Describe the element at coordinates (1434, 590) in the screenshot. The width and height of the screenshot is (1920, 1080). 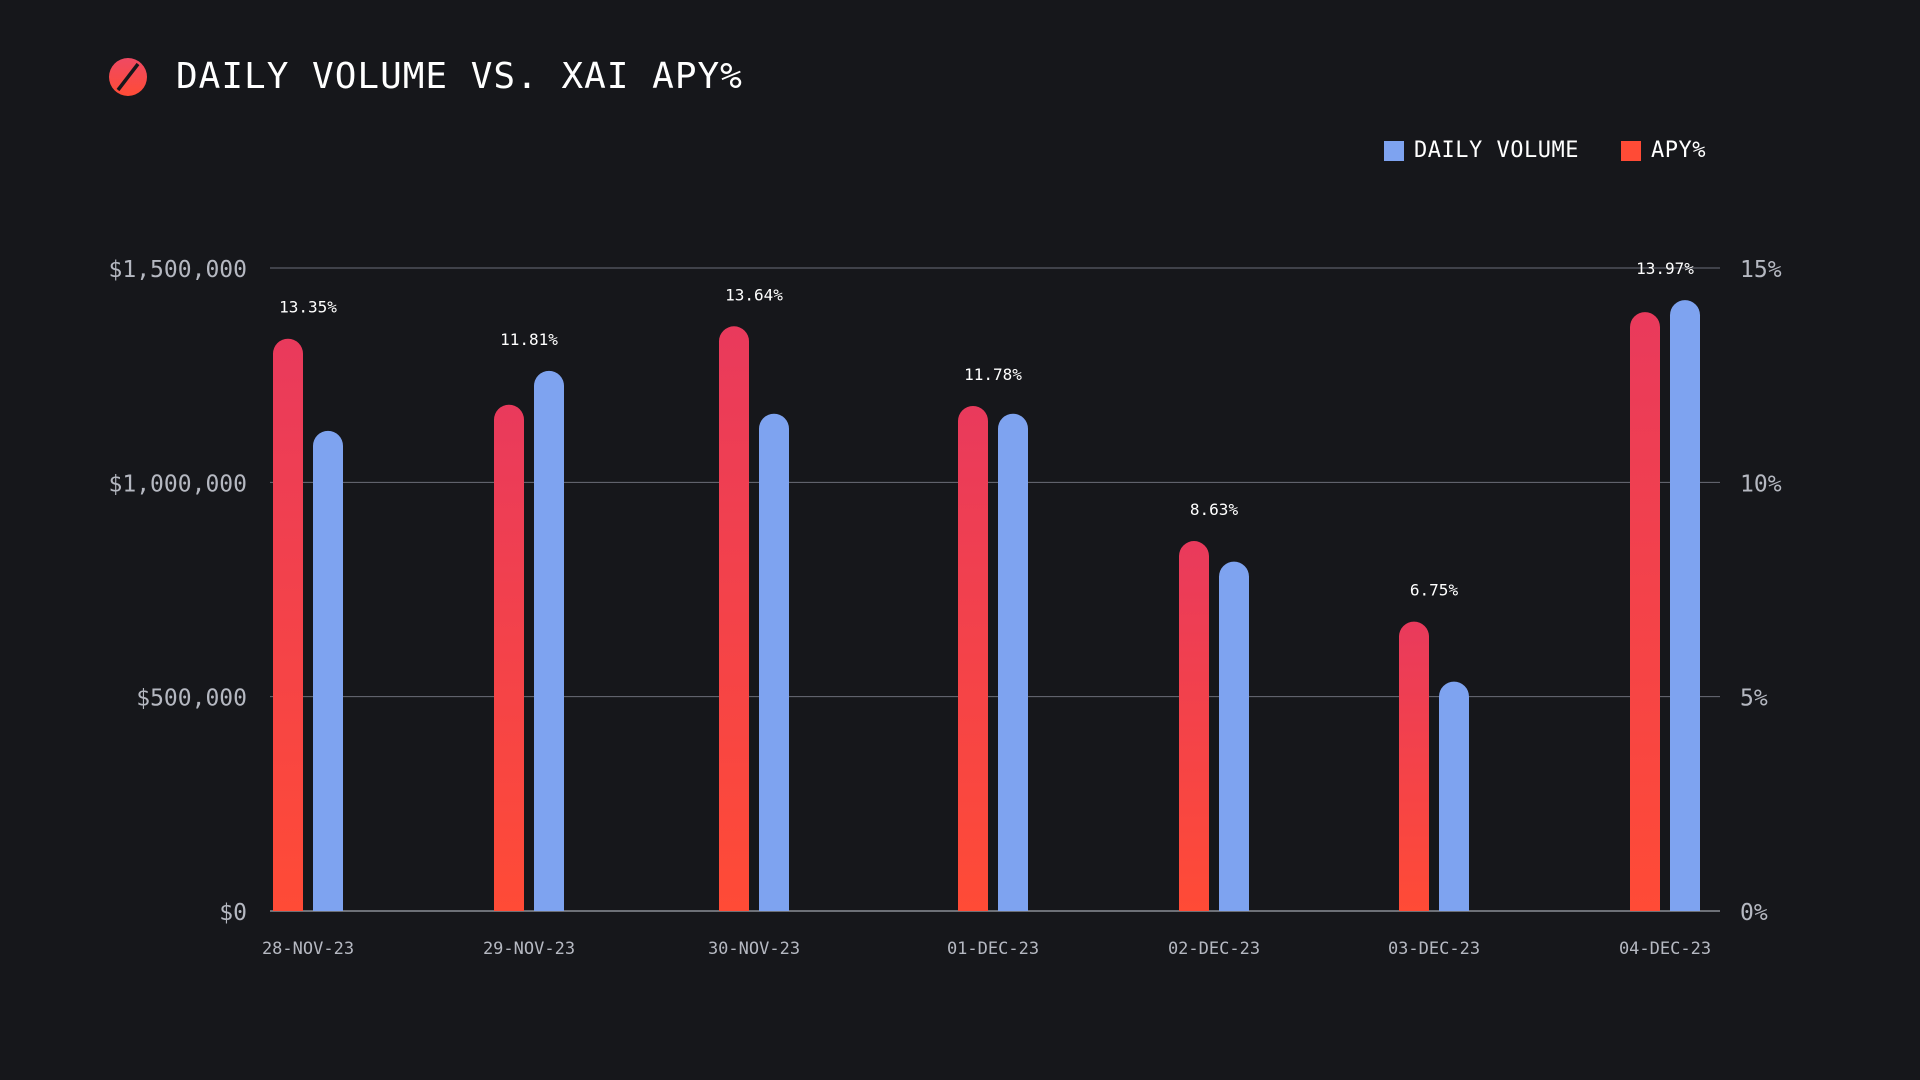
I see `apy-data-label: 6.75%` at that location.